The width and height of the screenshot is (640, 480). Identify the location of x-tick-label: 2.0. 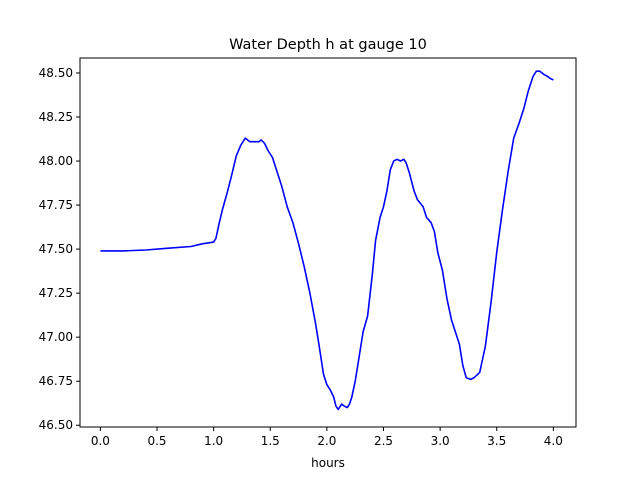
(326, 441).